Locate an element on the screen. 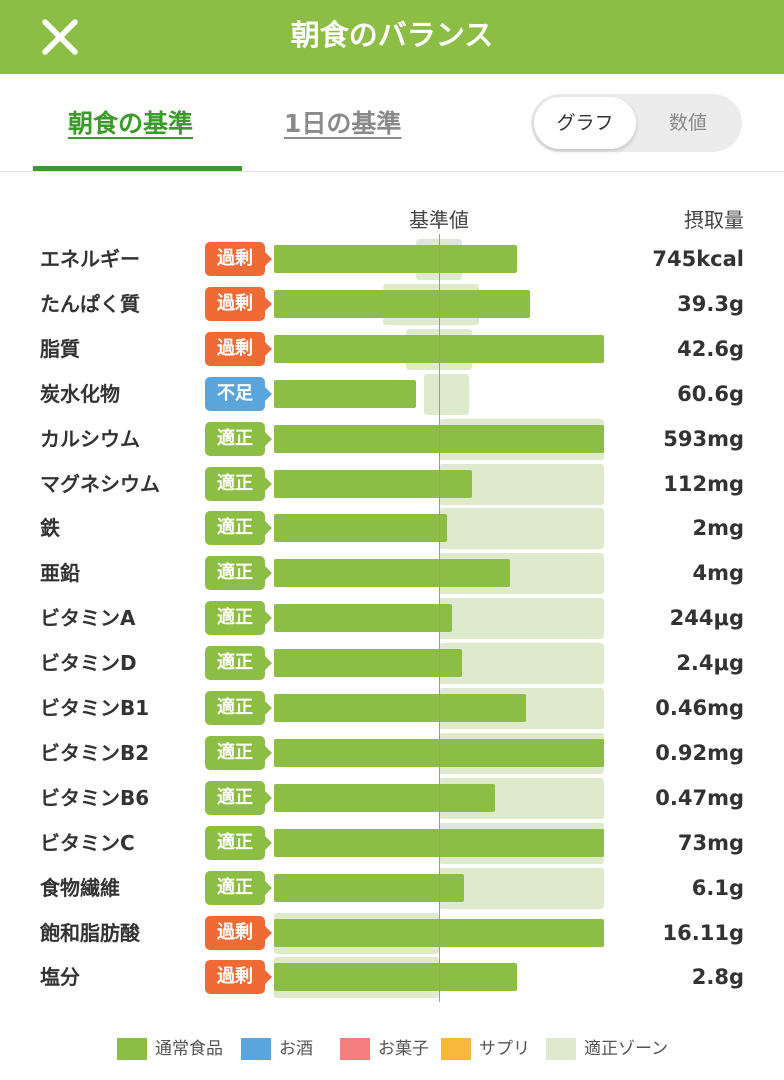 The width and height of the screenshot is (784, 1080). intake-value: 16.11g is located at coordinates (703, 932).